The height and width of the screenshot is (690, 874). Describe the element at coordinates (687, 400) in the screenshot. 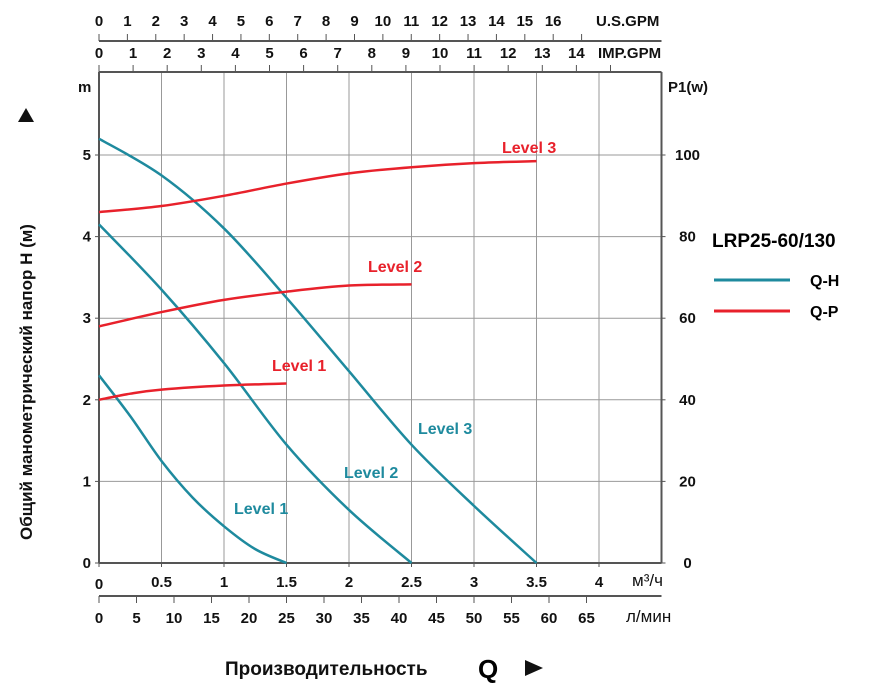

I see `y2-tick-label: 40` at that location.